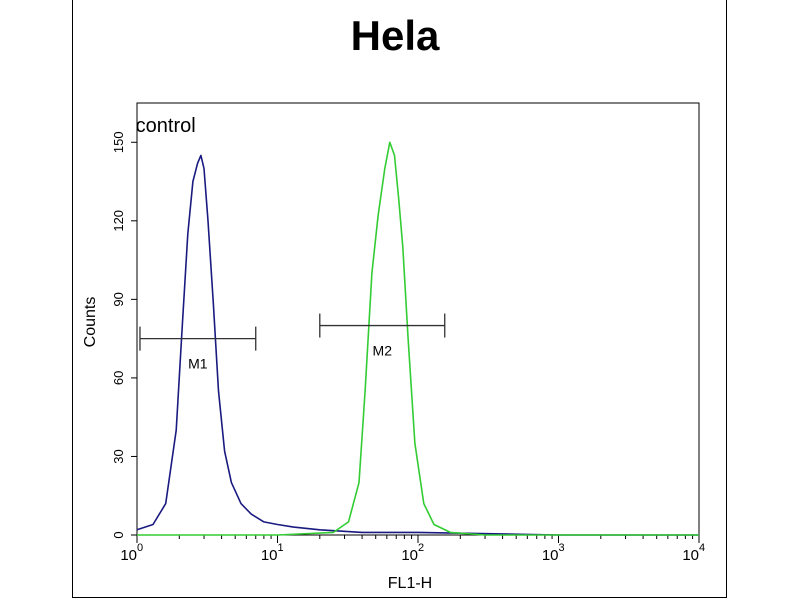 The height and width of the screenshot is (600, 800). Describe the element at coordinates (382, 336) in the screenshot. I see `gate-marker-m2: M2` at that location.